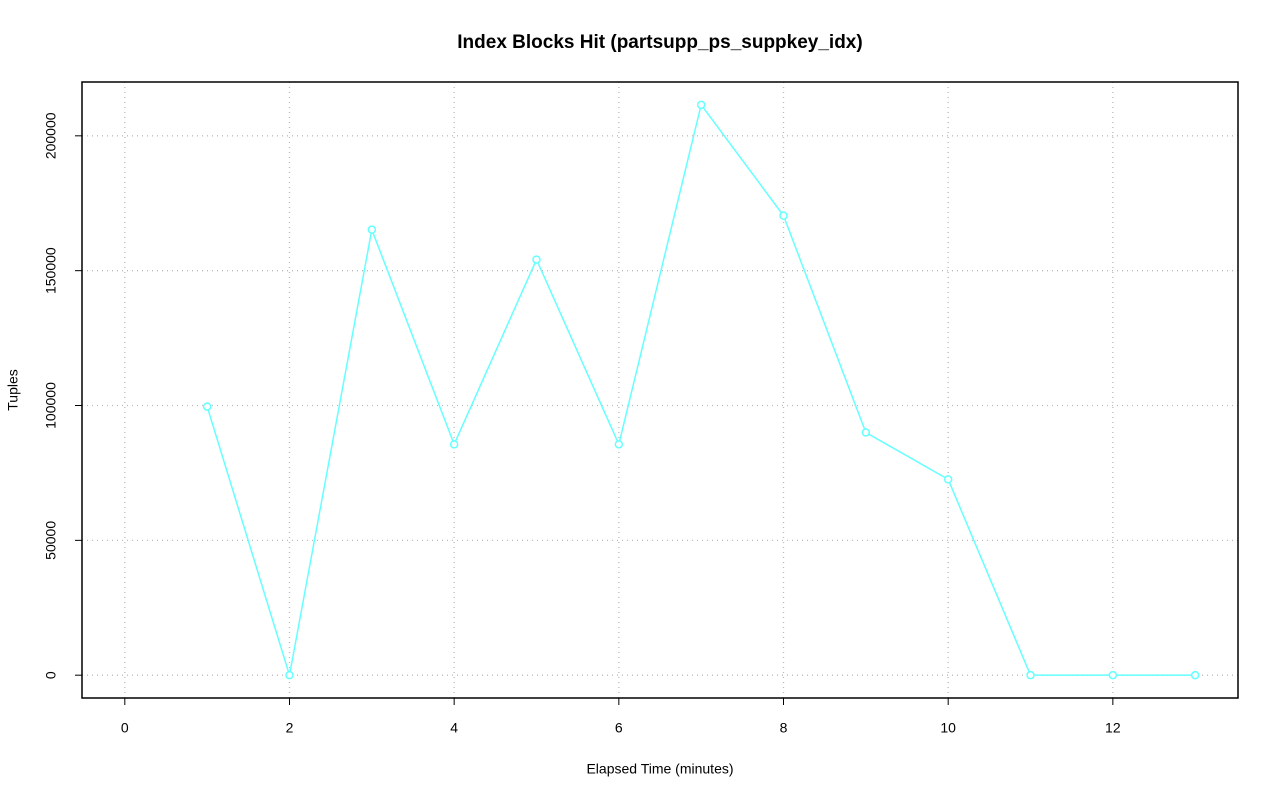 Image resolution: width=1280 pixels, height=801 pixels. Describe the element at coordinates (1113, 728) in the screenshot. I see `x-tick-label: 12` at that location.